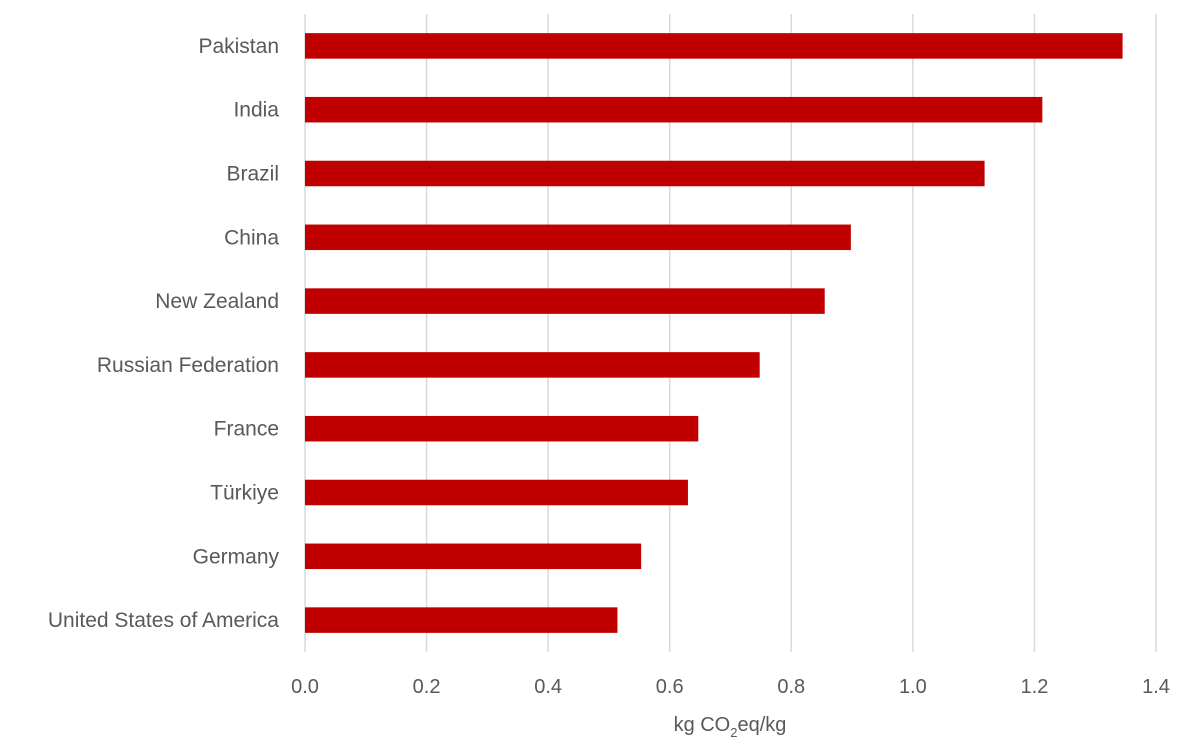 The image size is (1177, 747). What do you see at coordinates (702, 725) in the screenshot?
I see `x-axis-title-prefix: kg CO` at bounding box center [702, 725].